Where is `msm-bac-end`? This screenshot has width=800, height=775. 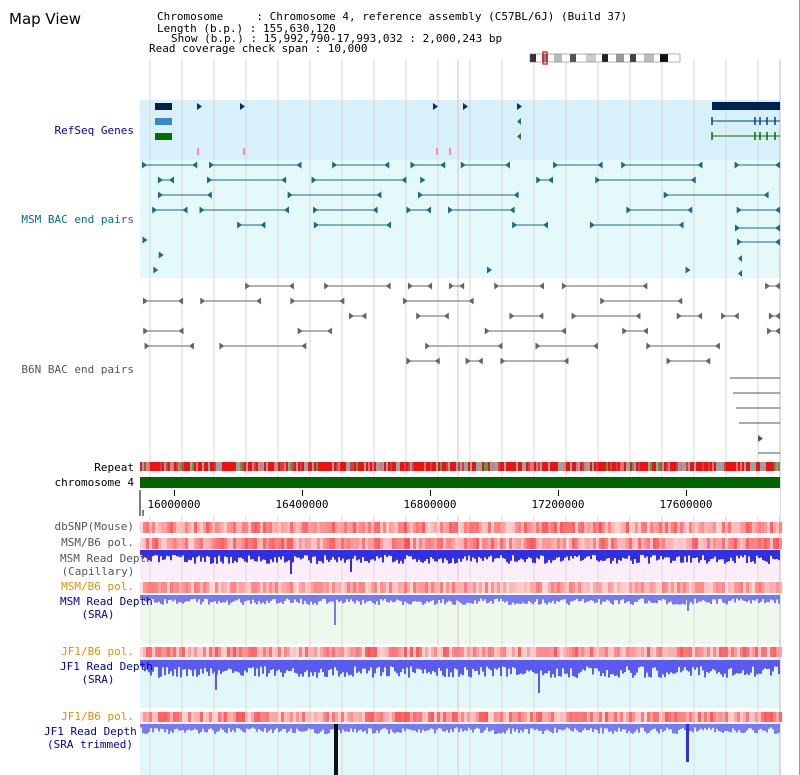
msm-bac-end is located at coordinates (161, 255).